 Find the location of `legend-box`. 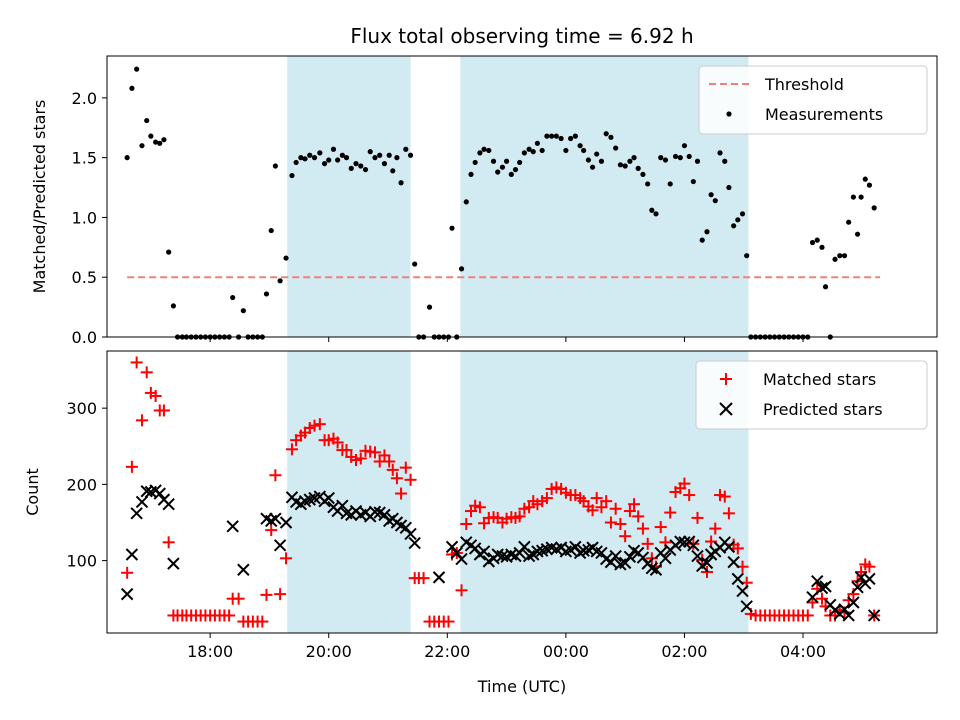

legend-box is located at coordinates (811, 395).